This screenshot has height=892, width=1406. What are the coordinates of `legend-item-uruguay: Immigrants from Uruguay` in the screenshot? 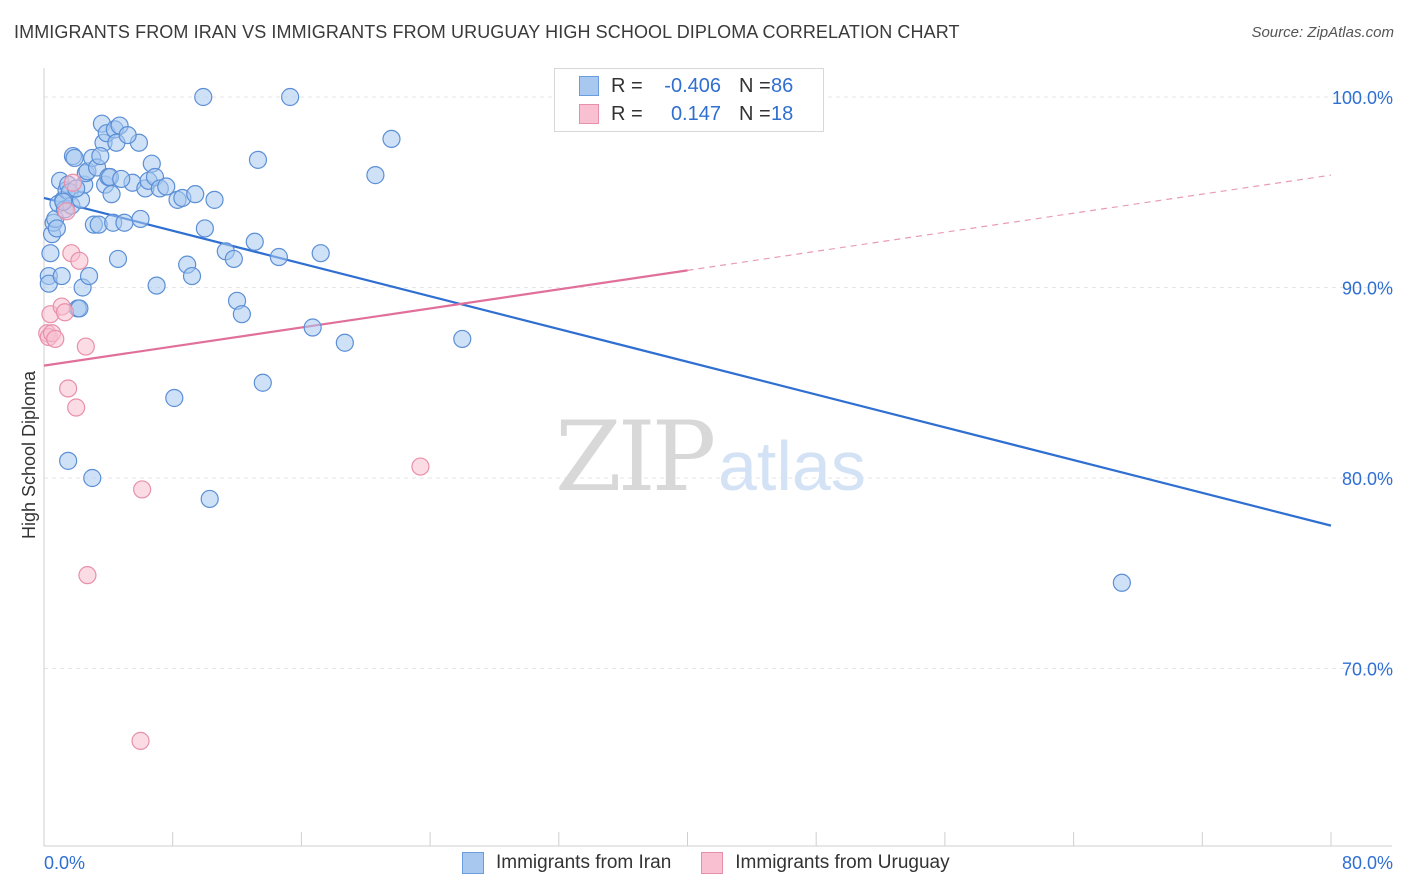 It's located at (825, 863).